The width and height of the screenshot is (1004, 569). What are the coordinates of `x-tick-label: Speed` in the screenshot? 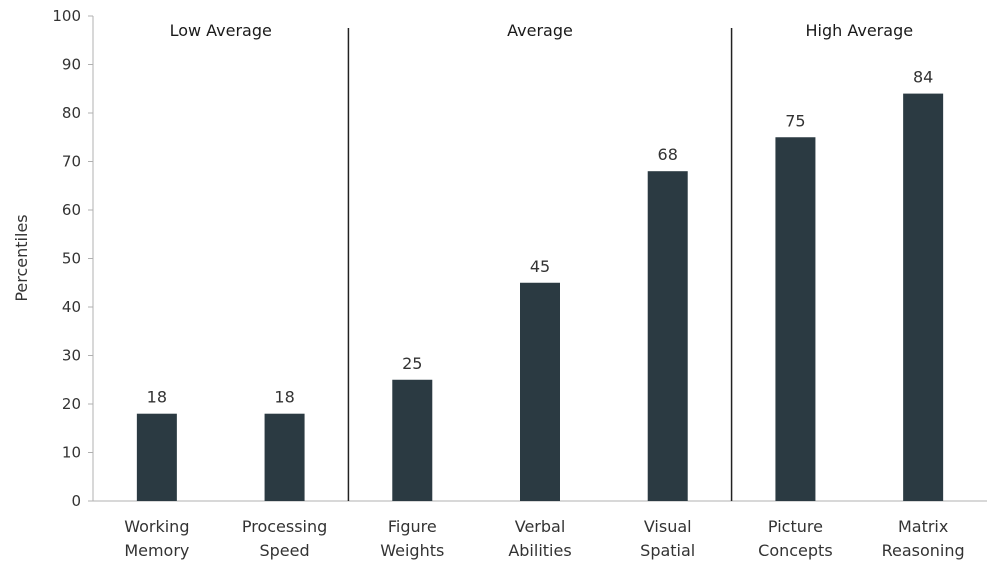 It's located at (284, 550).